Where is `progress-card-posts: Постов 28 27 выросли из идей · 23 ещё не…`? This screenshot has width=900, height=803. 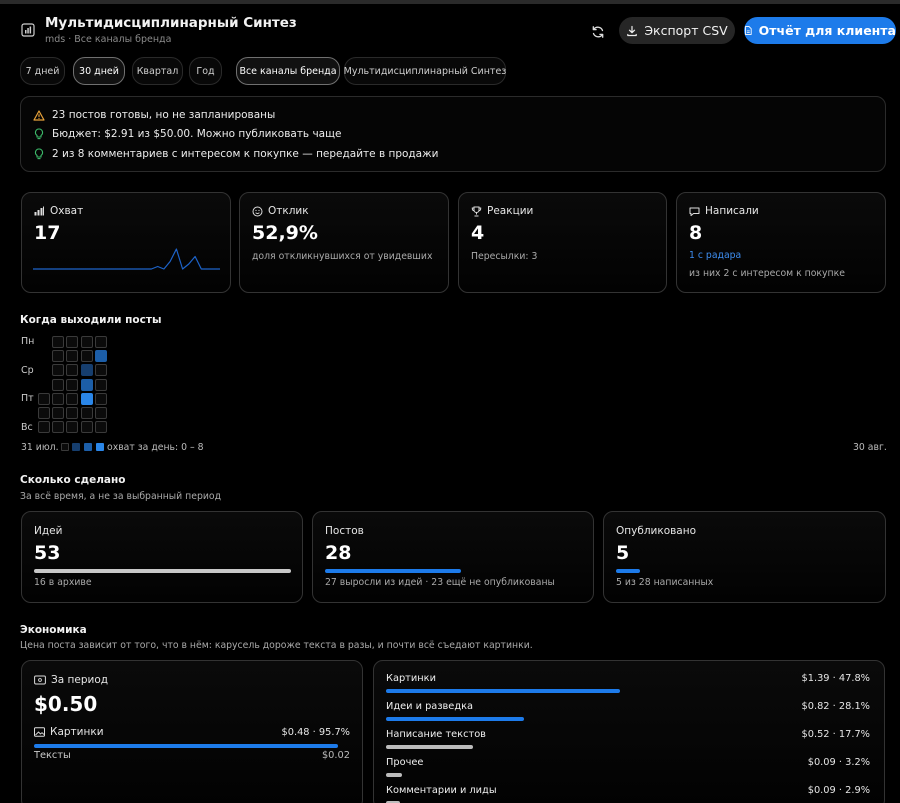 progress-card-posts: Постов 28 27 выросли из идей · 23 ещё не… is located at coordinates (453, 557).